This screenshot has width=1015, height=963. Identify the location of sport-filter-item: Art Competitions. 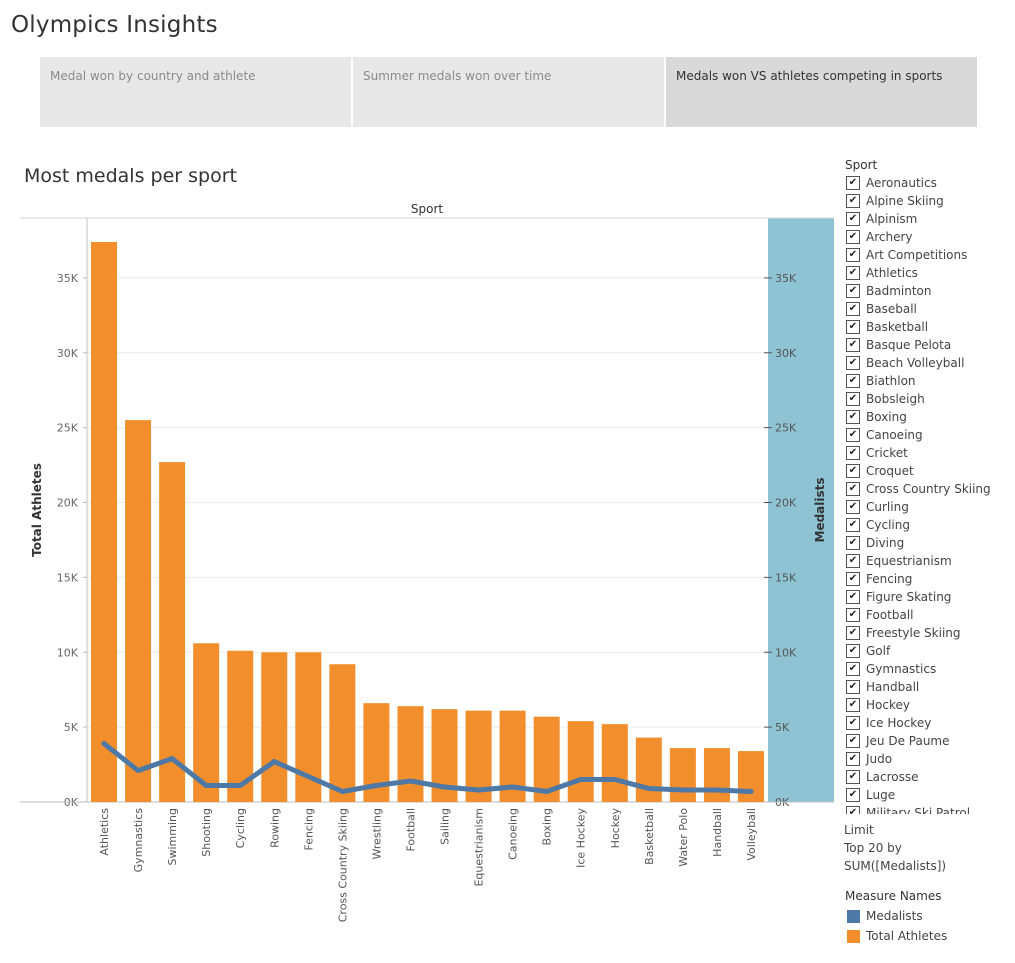
(929, 255).